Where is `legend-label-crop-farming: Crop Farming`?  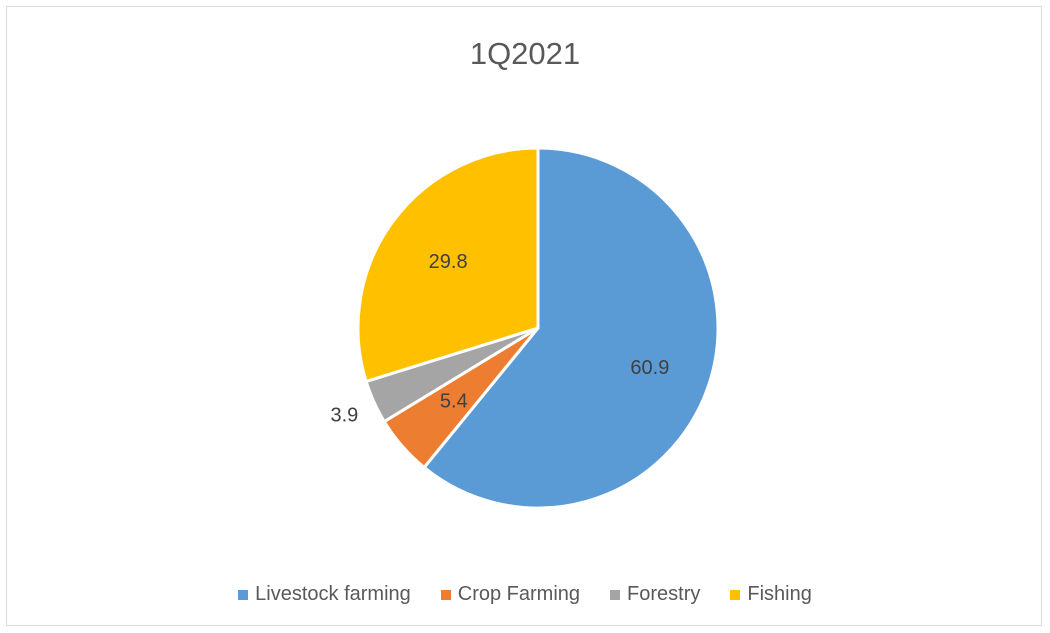 legend-label-crop-farming: Crop Farming is located at coordinates (519, 594).